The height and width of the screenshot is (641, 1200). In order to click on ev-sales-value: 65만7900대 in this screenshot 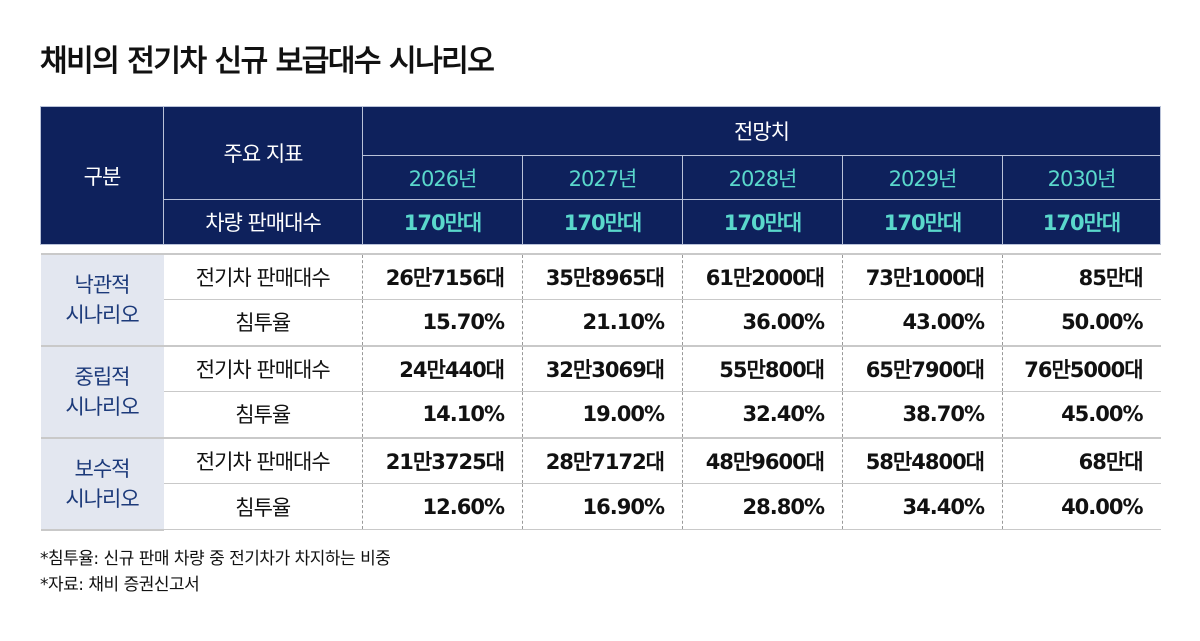, I will do `click(922, 368)`.